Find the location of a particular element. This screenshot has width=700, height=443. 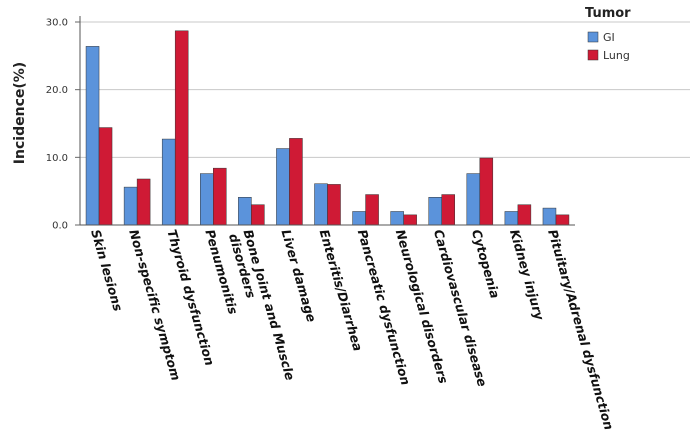

category-label: Skin lesions is located at coordinates (107, 270).